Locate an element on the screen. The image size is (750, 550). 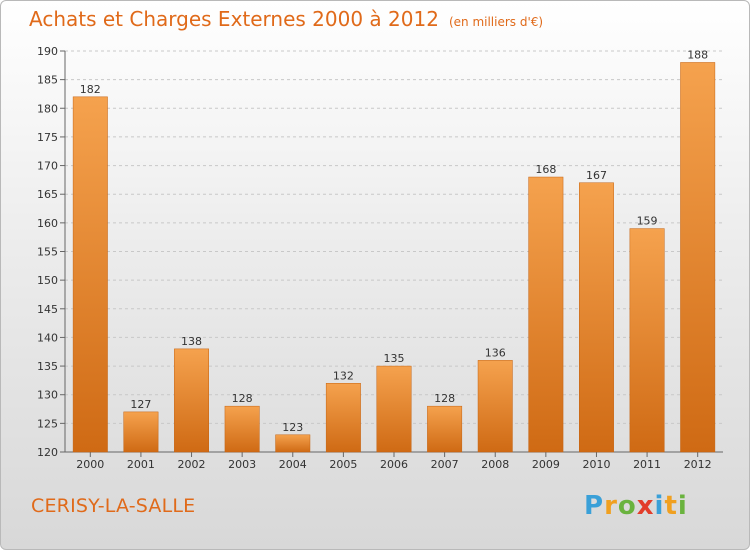
bar-value-label: 127 is located at coordinates (140, 404).